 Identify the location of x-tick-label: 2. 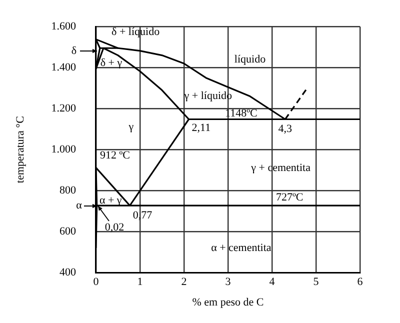
(184, 282).